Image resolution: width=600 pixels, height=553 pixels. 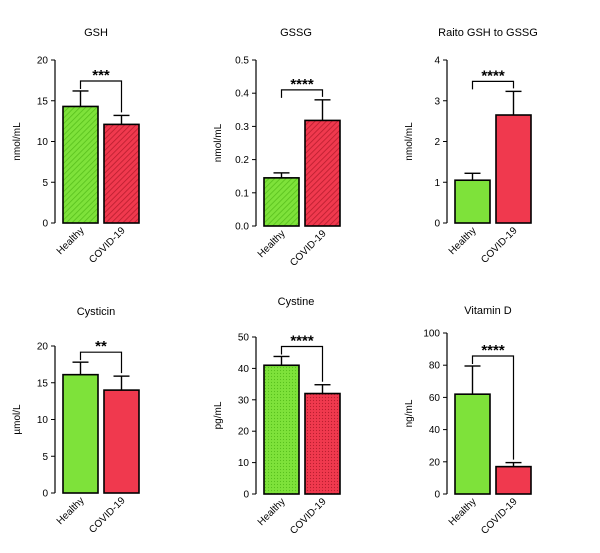 What do you see at coordinates (242, 227) in the screenshot?
I see `y-tick-label: 0.0` at bounding box center [242, 227].